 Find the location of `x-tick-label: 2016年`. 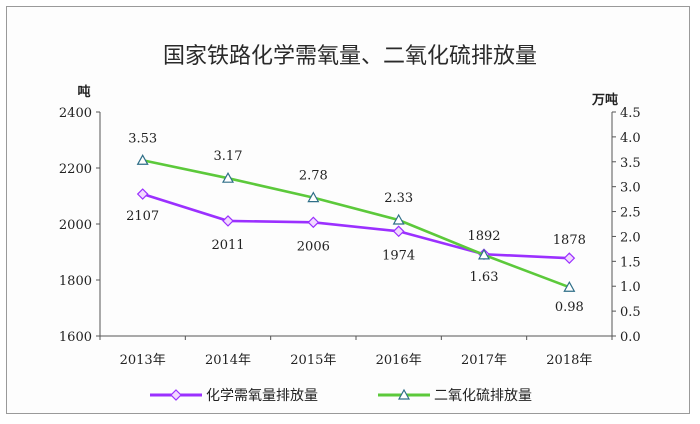

x-tick-label: 2016年 is located at coordinates (399, 360).